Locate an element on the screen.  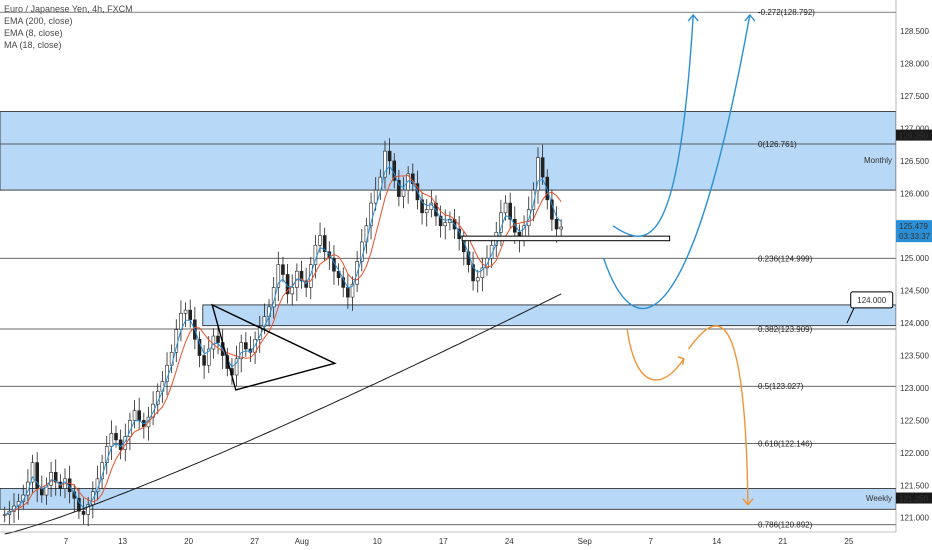
last-price-label: 125.479 is located at coordinates (913, 226).